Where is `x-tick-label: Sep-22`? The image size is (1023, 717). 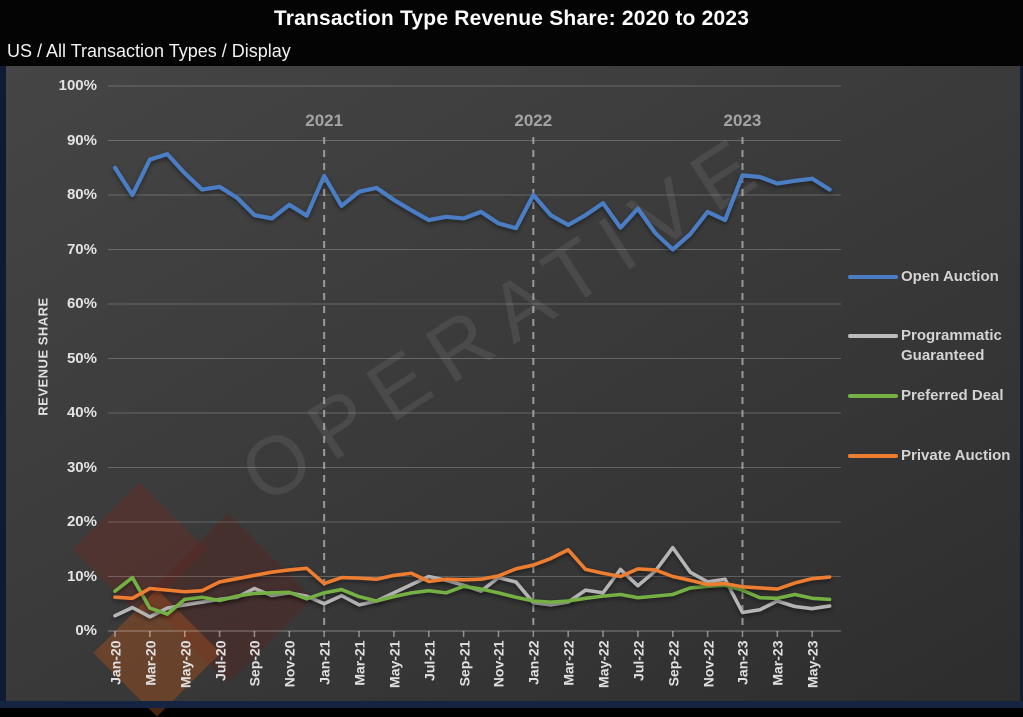
x-tick-label: Sep-22 is located at coordinates (673, 663).